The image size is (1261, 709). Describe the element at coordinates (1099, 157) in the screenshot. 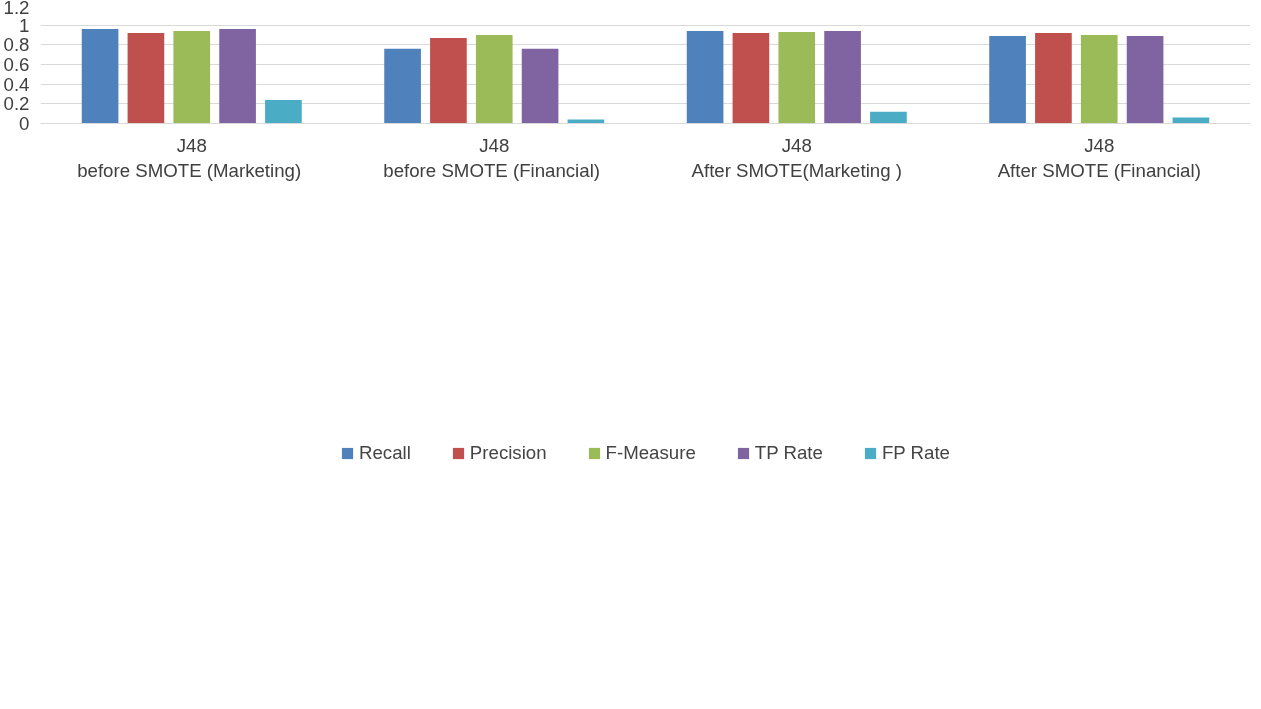

I see `x-tick-label: J48 After SMOTE (Financial)` at that location.